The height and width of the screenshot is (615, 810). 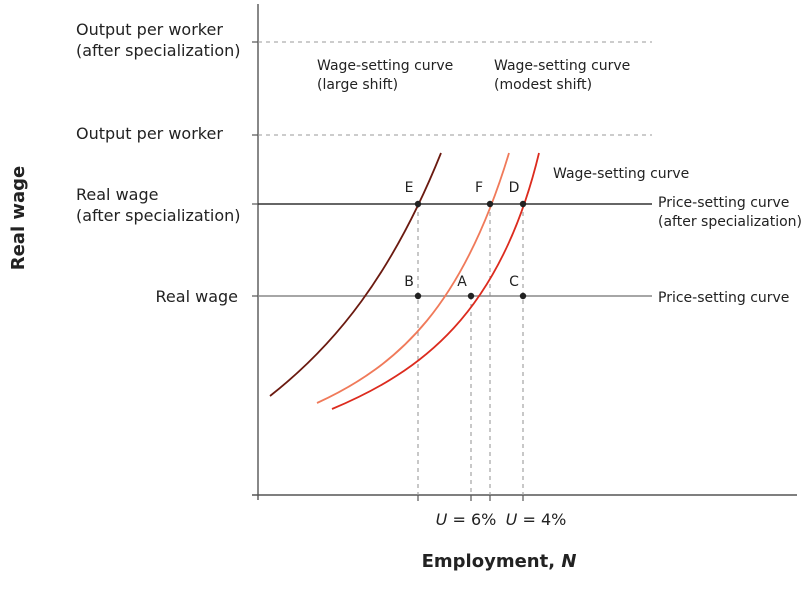 What do you see at coordinates (18, 218) in the screenshot?
I see `y-axis-title: Real wage` at bounding box center [18, 218].